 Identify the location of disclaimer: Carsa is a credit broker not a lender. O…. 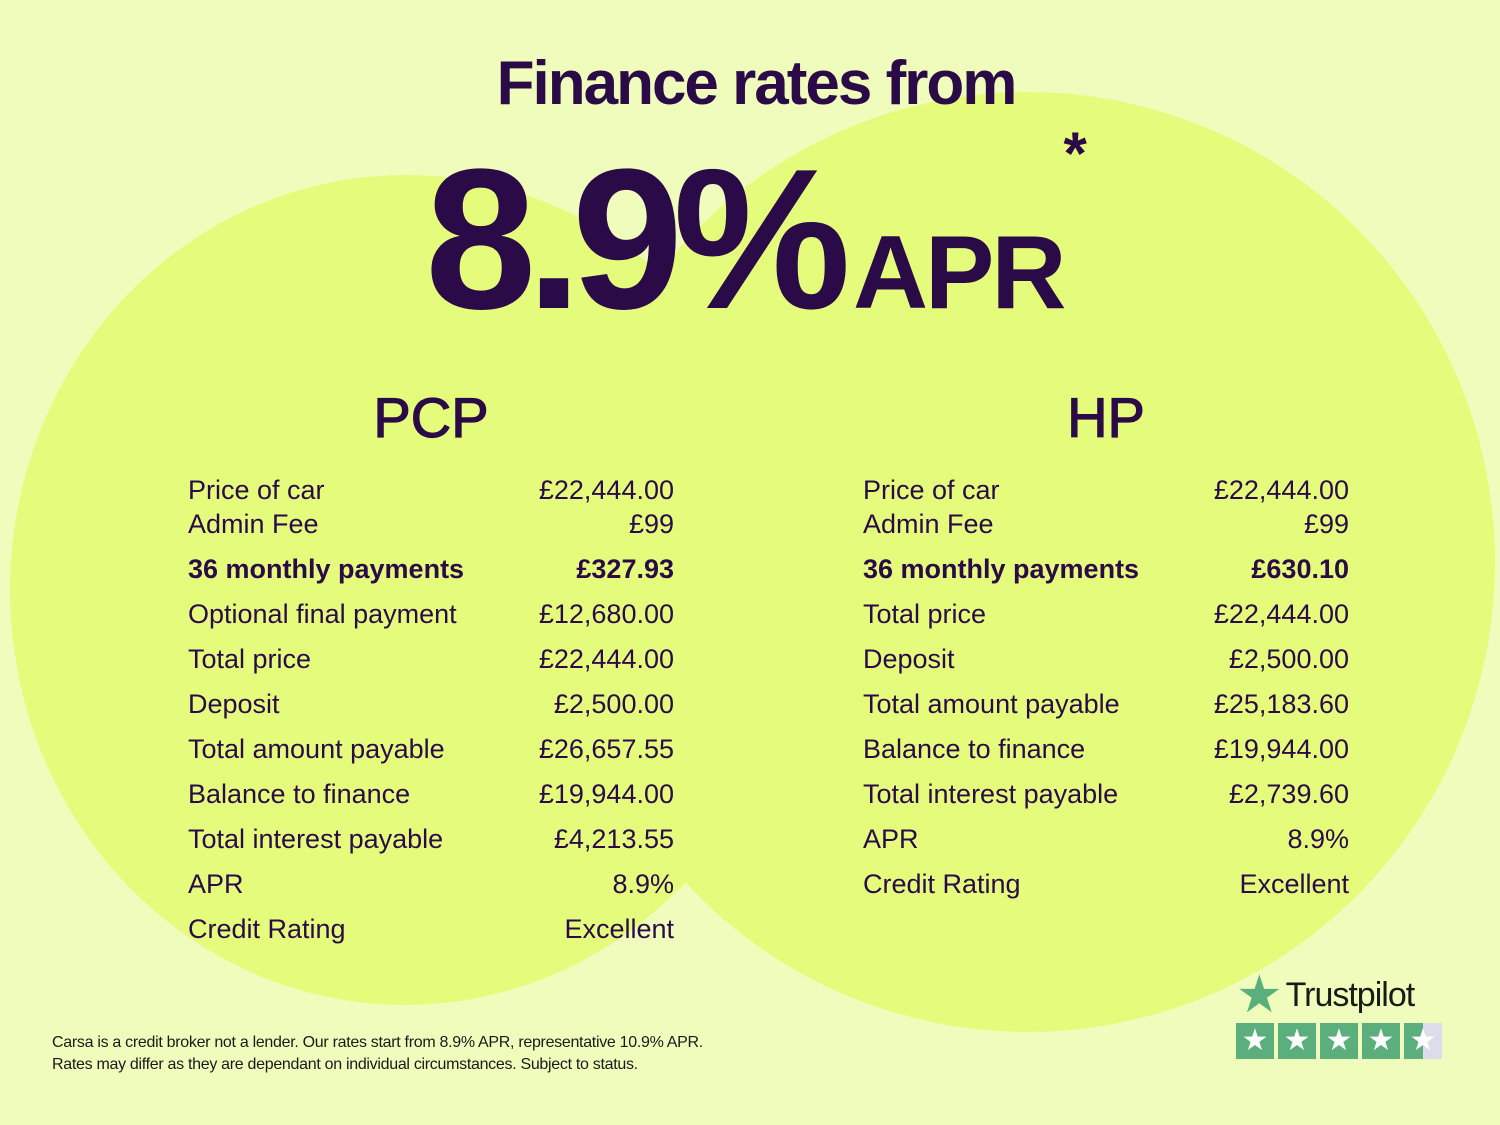
(377, 1054).